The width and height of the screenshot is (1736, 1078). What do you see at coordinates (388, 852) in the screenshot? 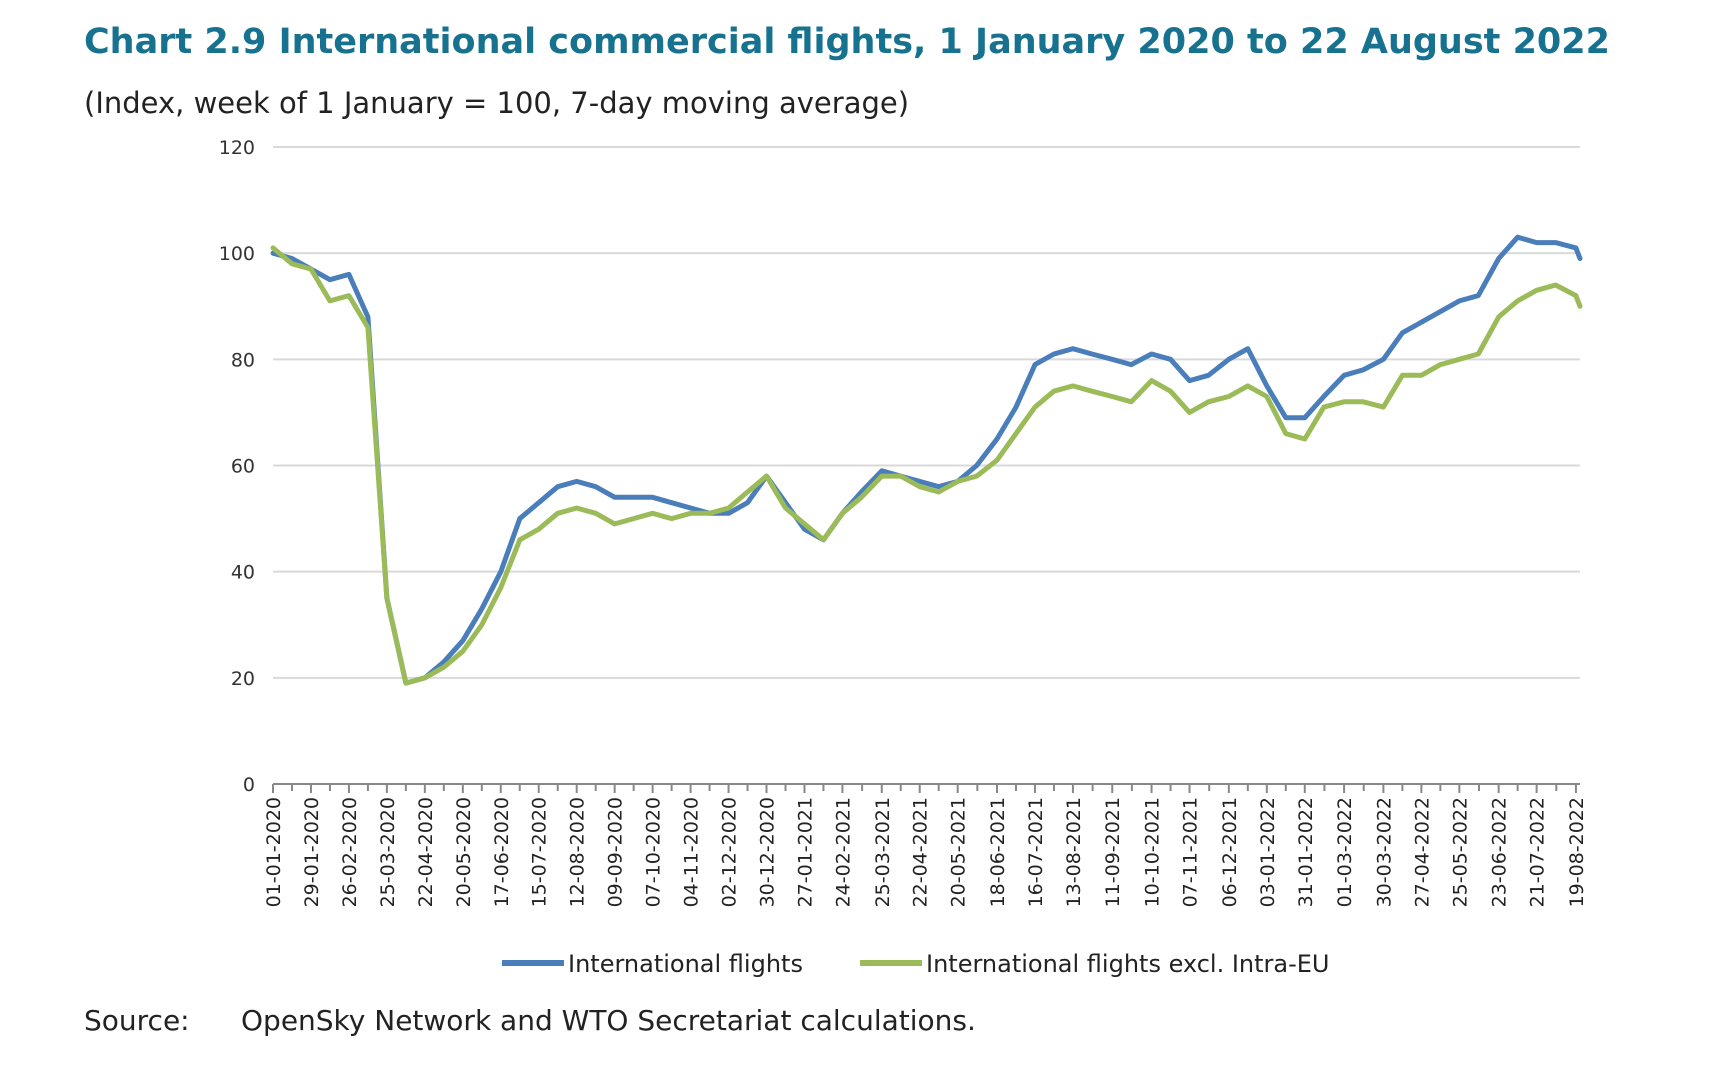
I see `x-tick-label: 25-03-2020` at bounding box center [388, 852].